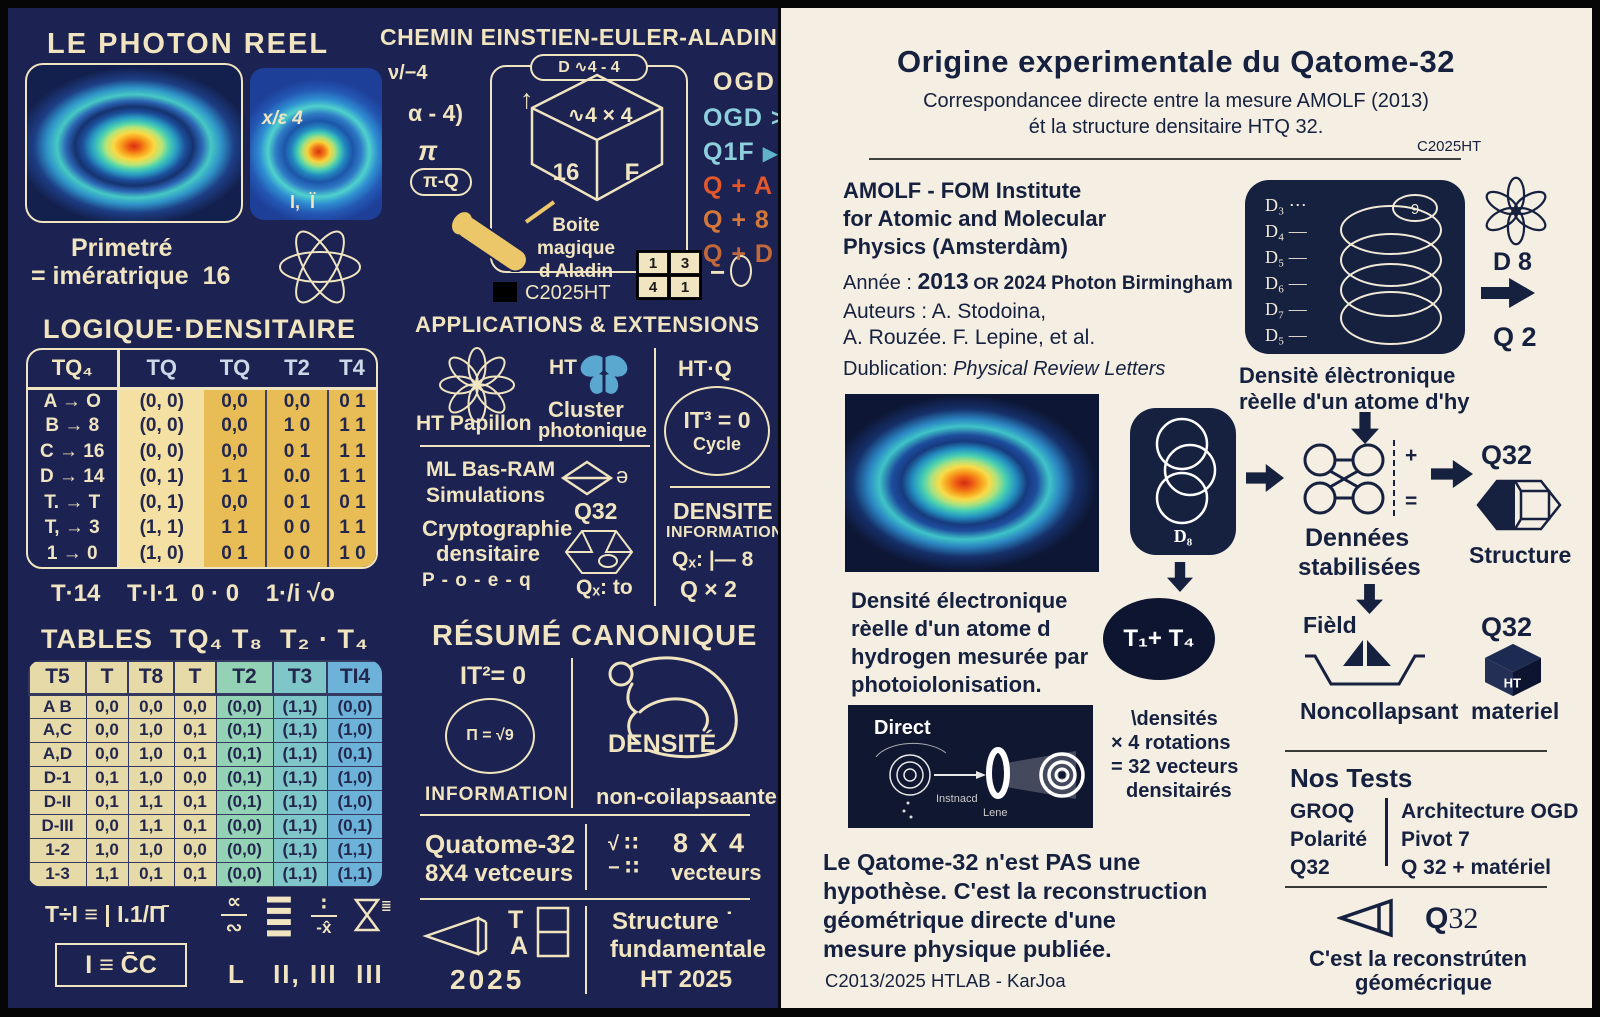 The image size is (1600, 1017). What do you see at coordinates (354, 678) in the screenshot?
I see `column-header: TI4` at bounding box center [354, 678].